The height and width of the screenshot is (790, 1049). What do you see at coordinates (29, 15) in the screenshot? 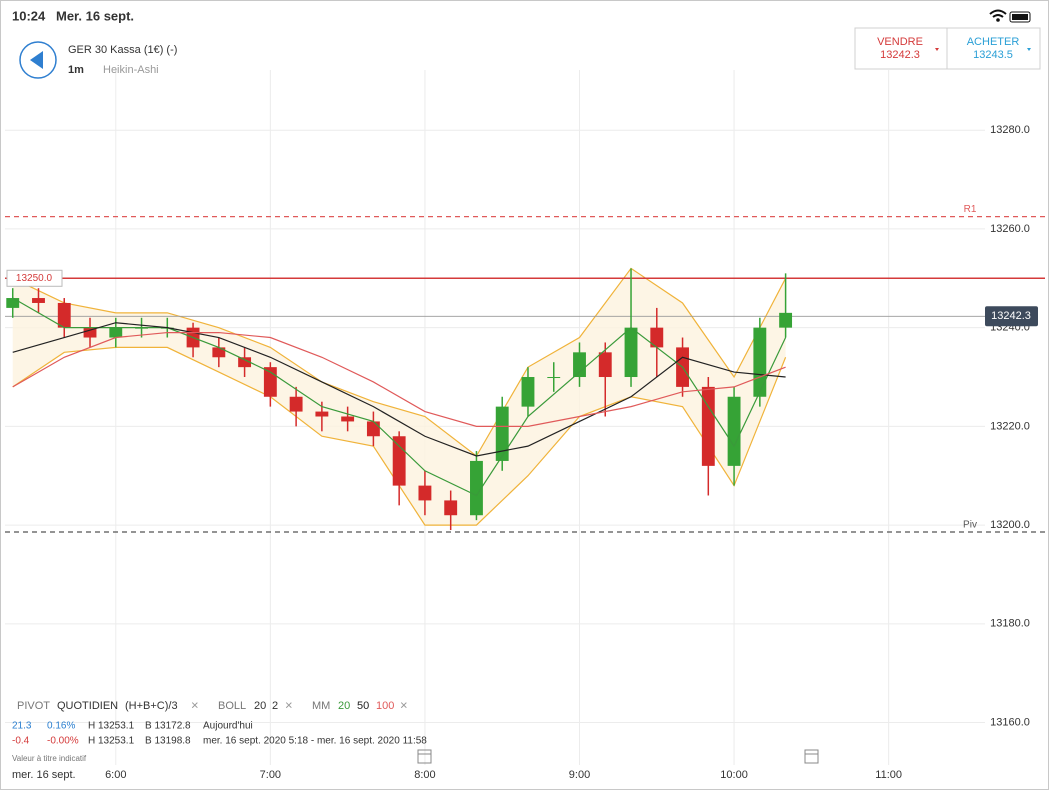
I see `status-time: 10:24` at bounding box center [29, 15].